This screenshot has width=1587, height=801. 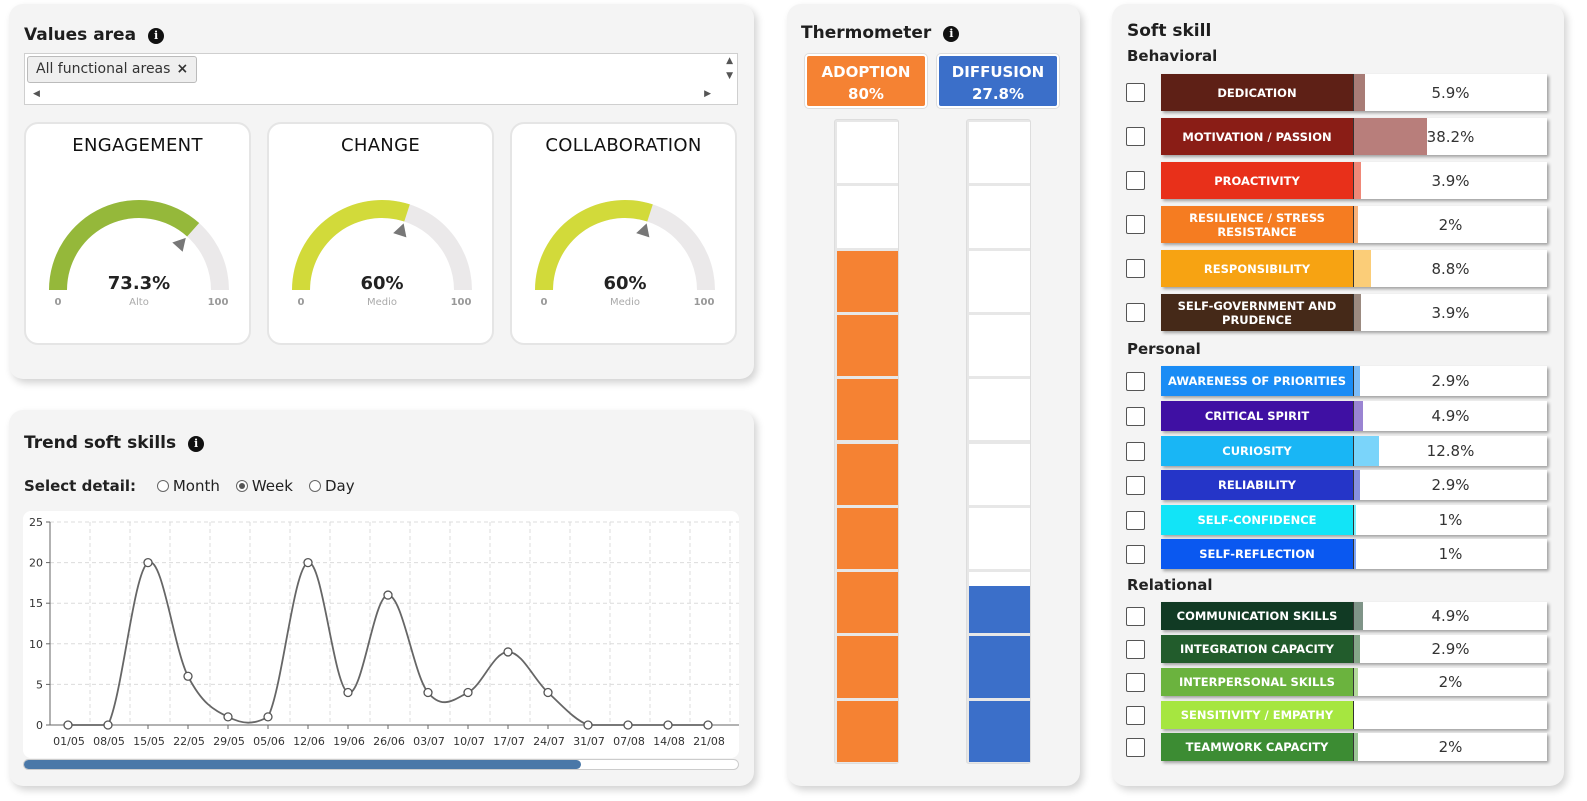 I want to click on scroll-right-icon: ▶, so click(x=707, y=94).